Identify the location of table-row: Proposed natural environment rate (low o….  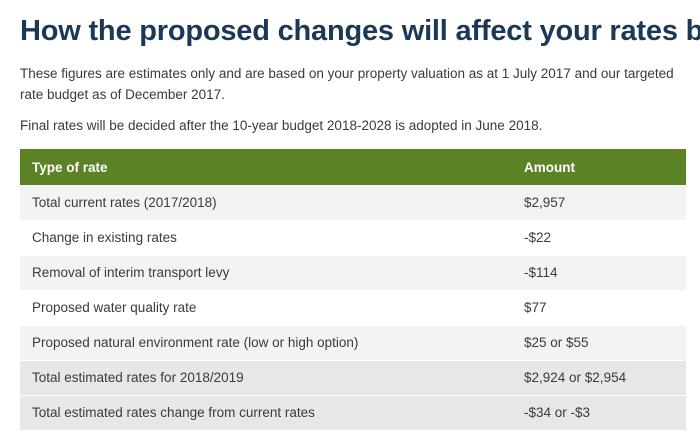
(353, 343).